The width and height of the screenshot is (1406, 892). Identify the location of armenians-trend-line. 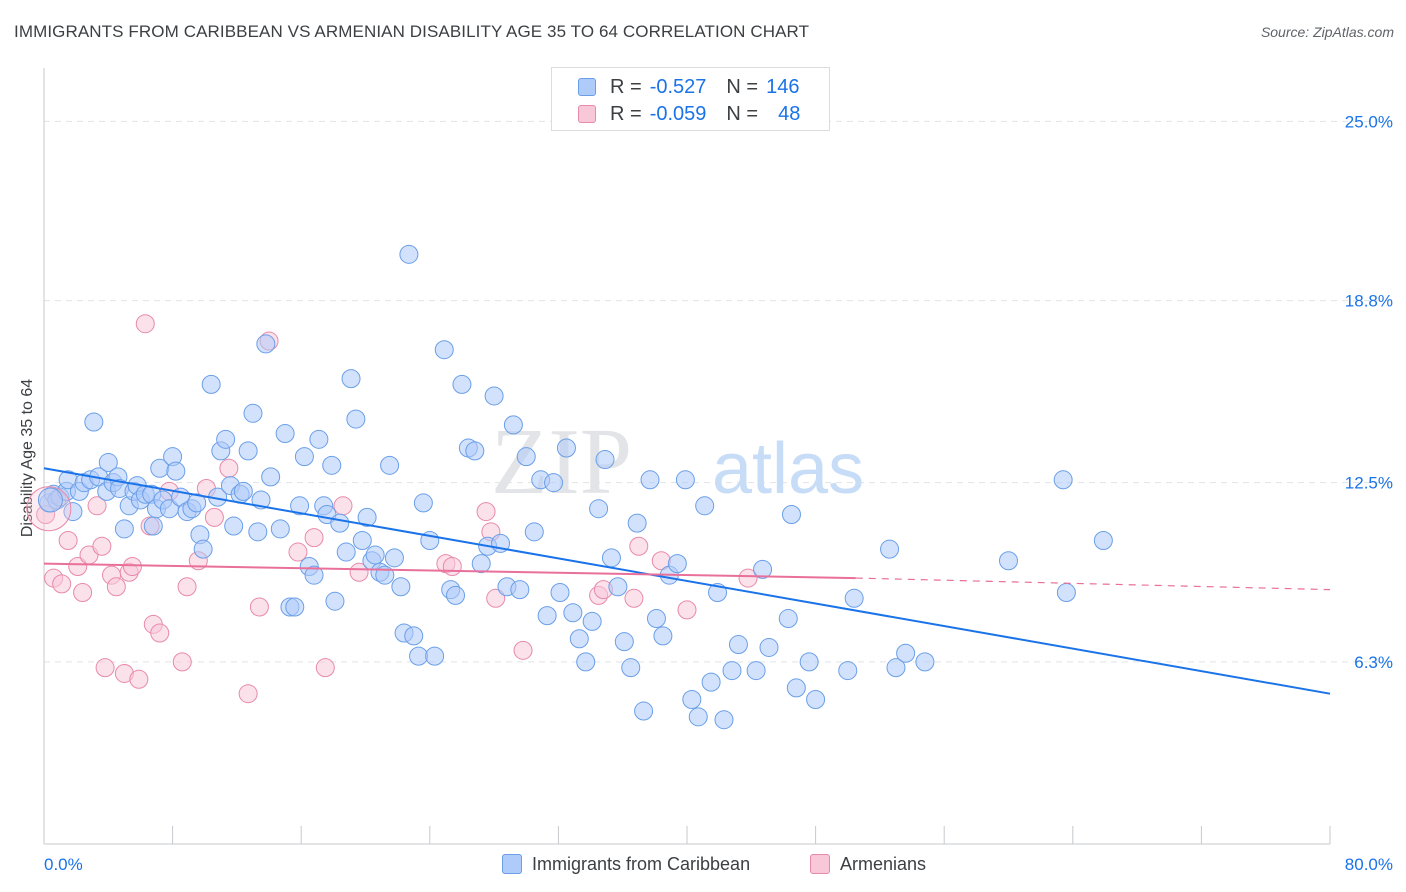
(449, 571).